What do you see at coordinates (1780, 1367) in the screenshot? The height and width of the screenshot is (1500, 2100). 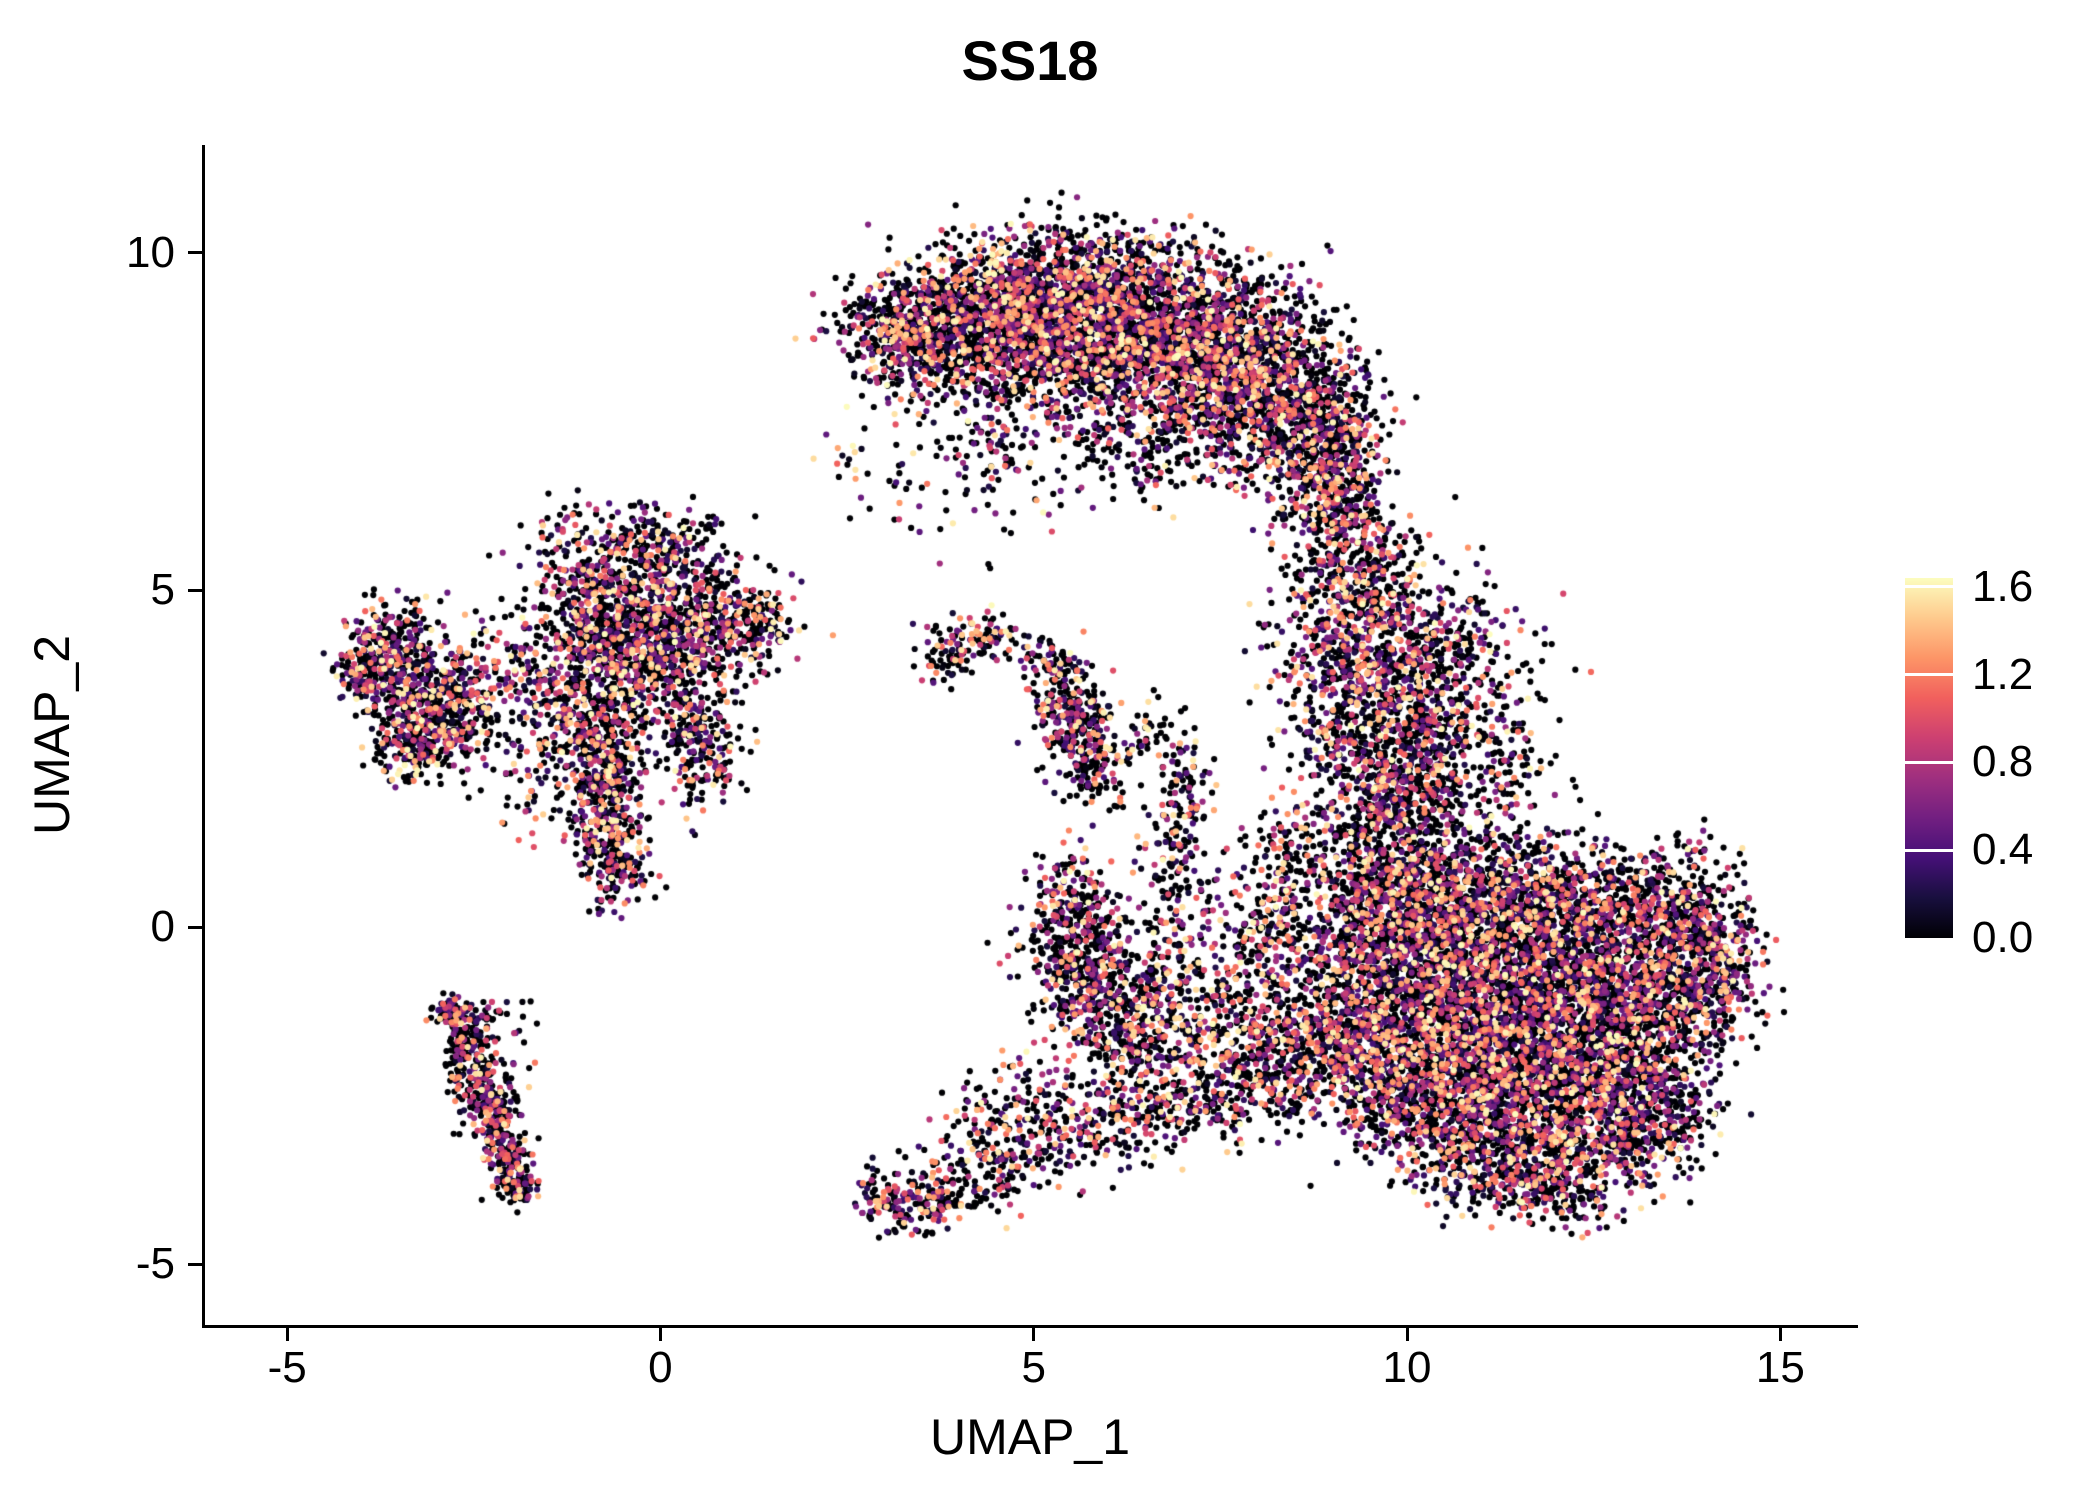 I see `x-tick-label: 15` at bounding box center [1780, 1367].